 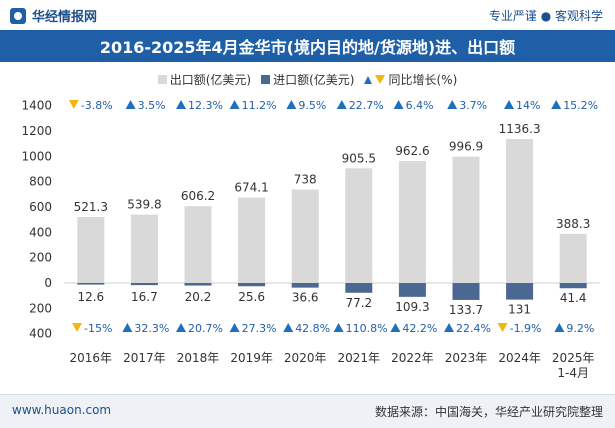 What do you see at coordinates (580, 105) in the screenshot?
I see `export-growth-label: 15.2%` at bounding box center [580, 105].